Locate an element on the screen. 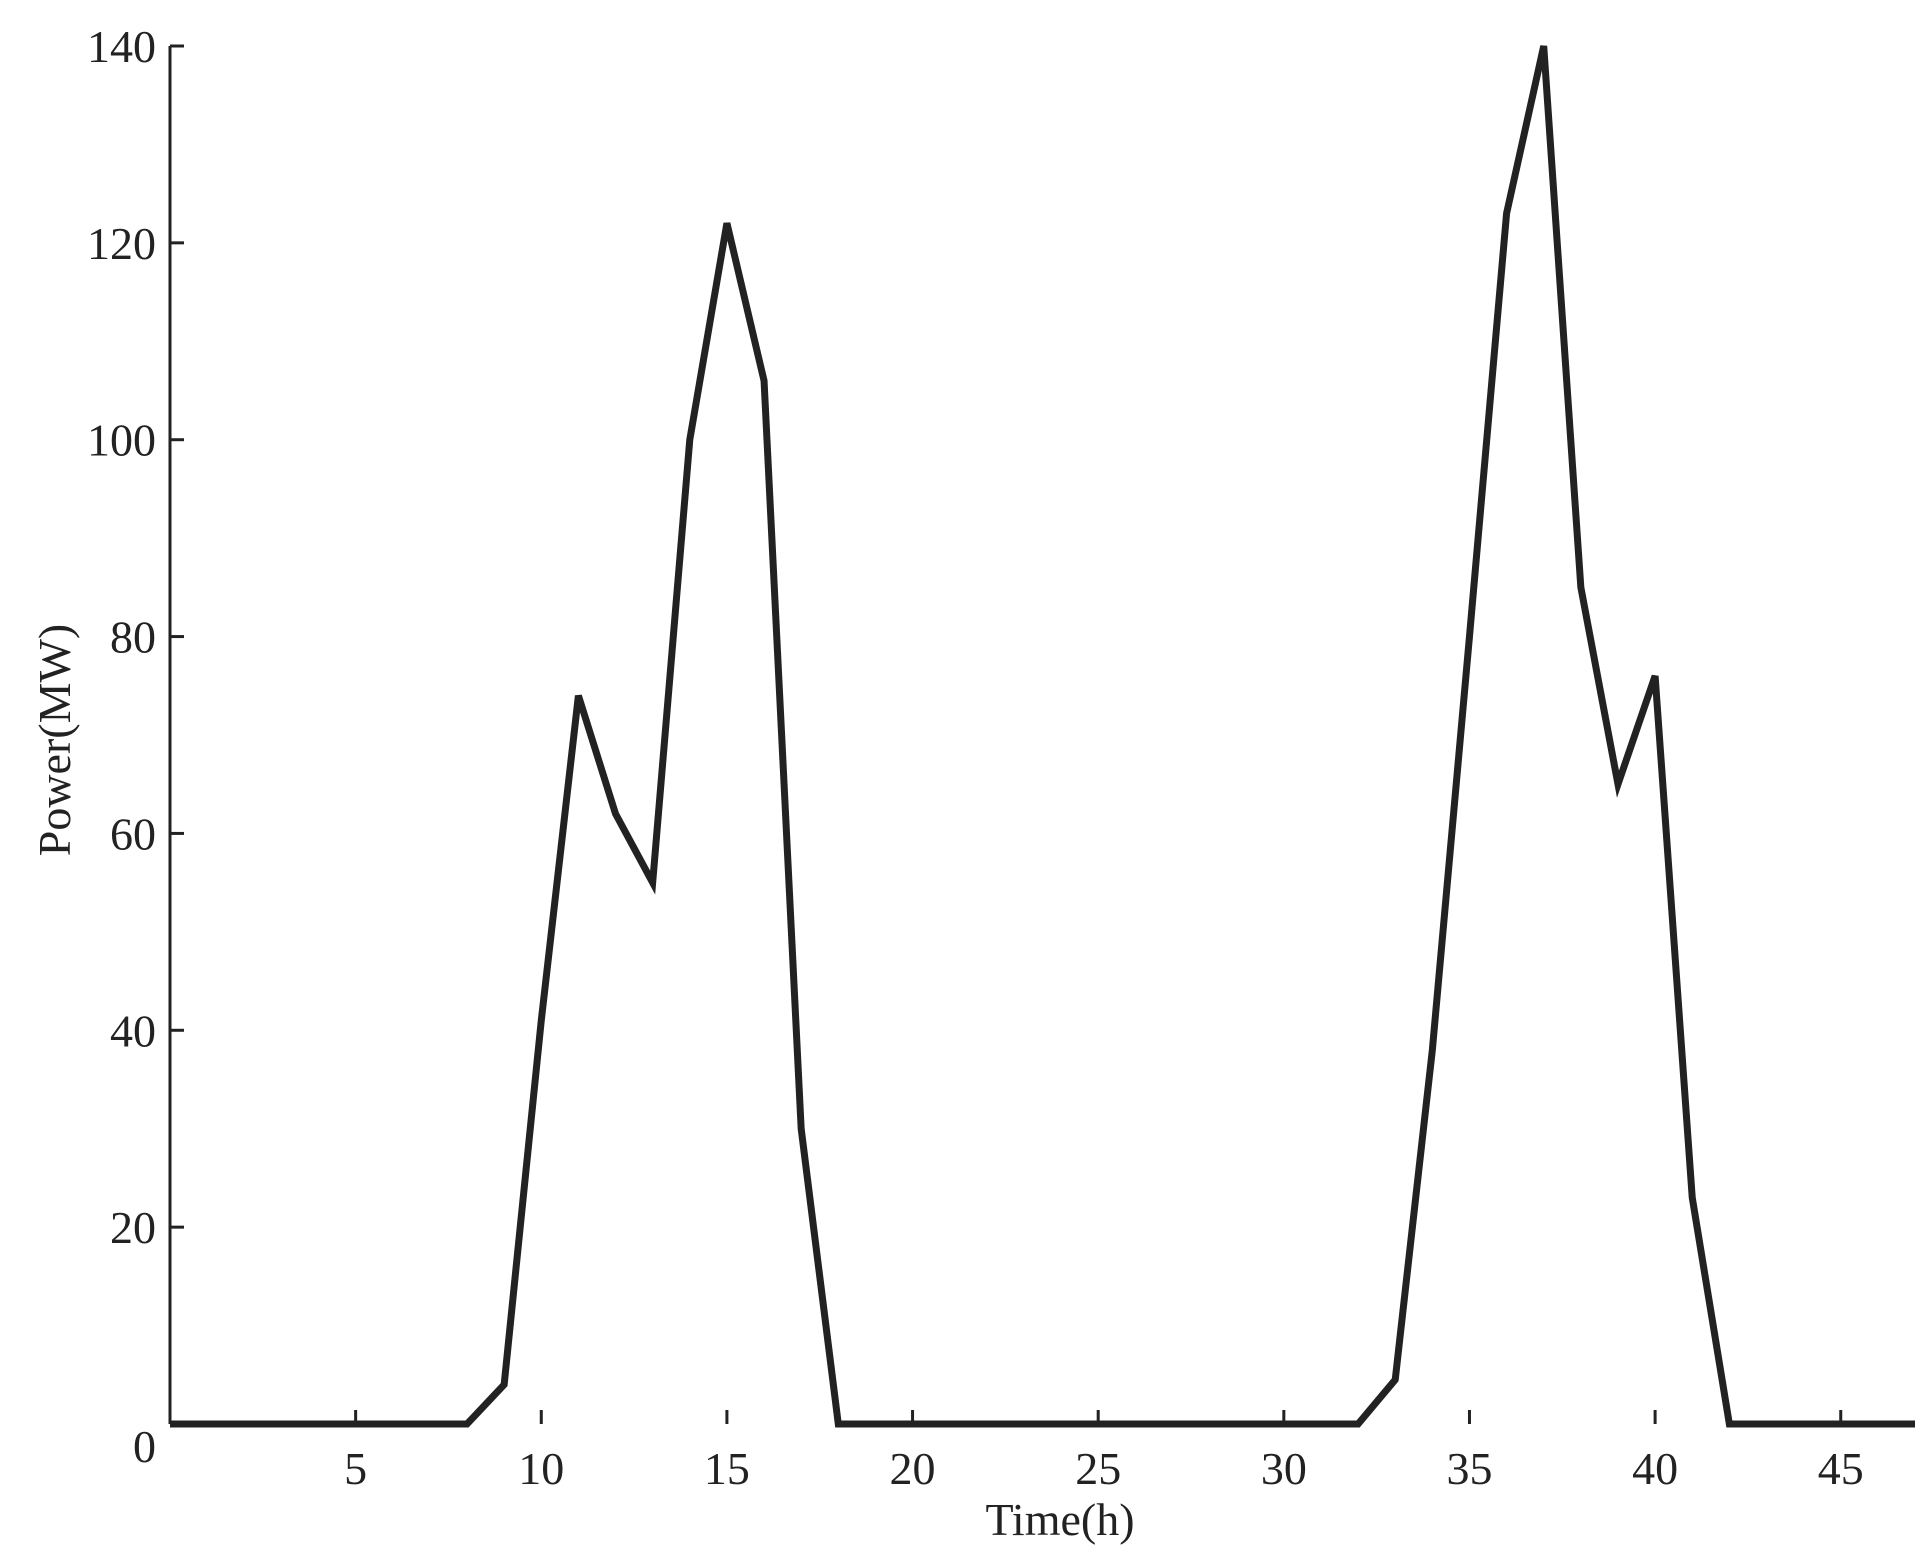  x-tick-label: 30 is located at coordinates (1284, 1468).